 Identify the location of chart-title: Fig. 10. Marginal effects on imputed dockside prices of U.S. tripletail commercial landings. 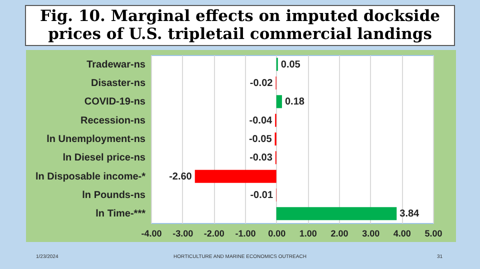
(240, 25).